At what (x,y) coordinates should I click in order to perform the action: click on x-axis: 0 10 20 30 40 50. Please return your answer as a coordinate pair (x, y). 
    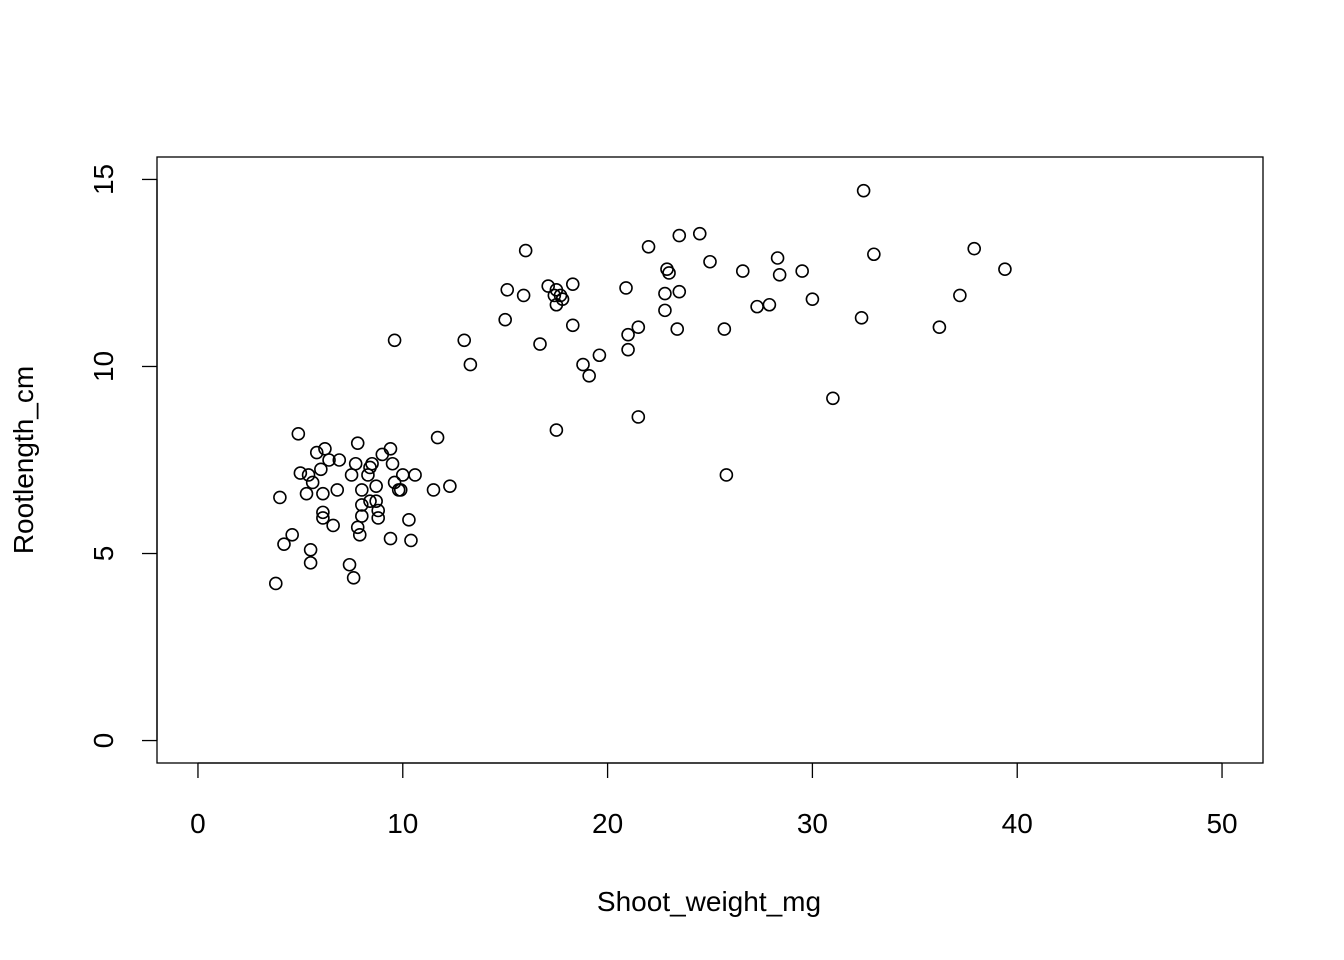
    Looking at the image, I should click on (714, 800).